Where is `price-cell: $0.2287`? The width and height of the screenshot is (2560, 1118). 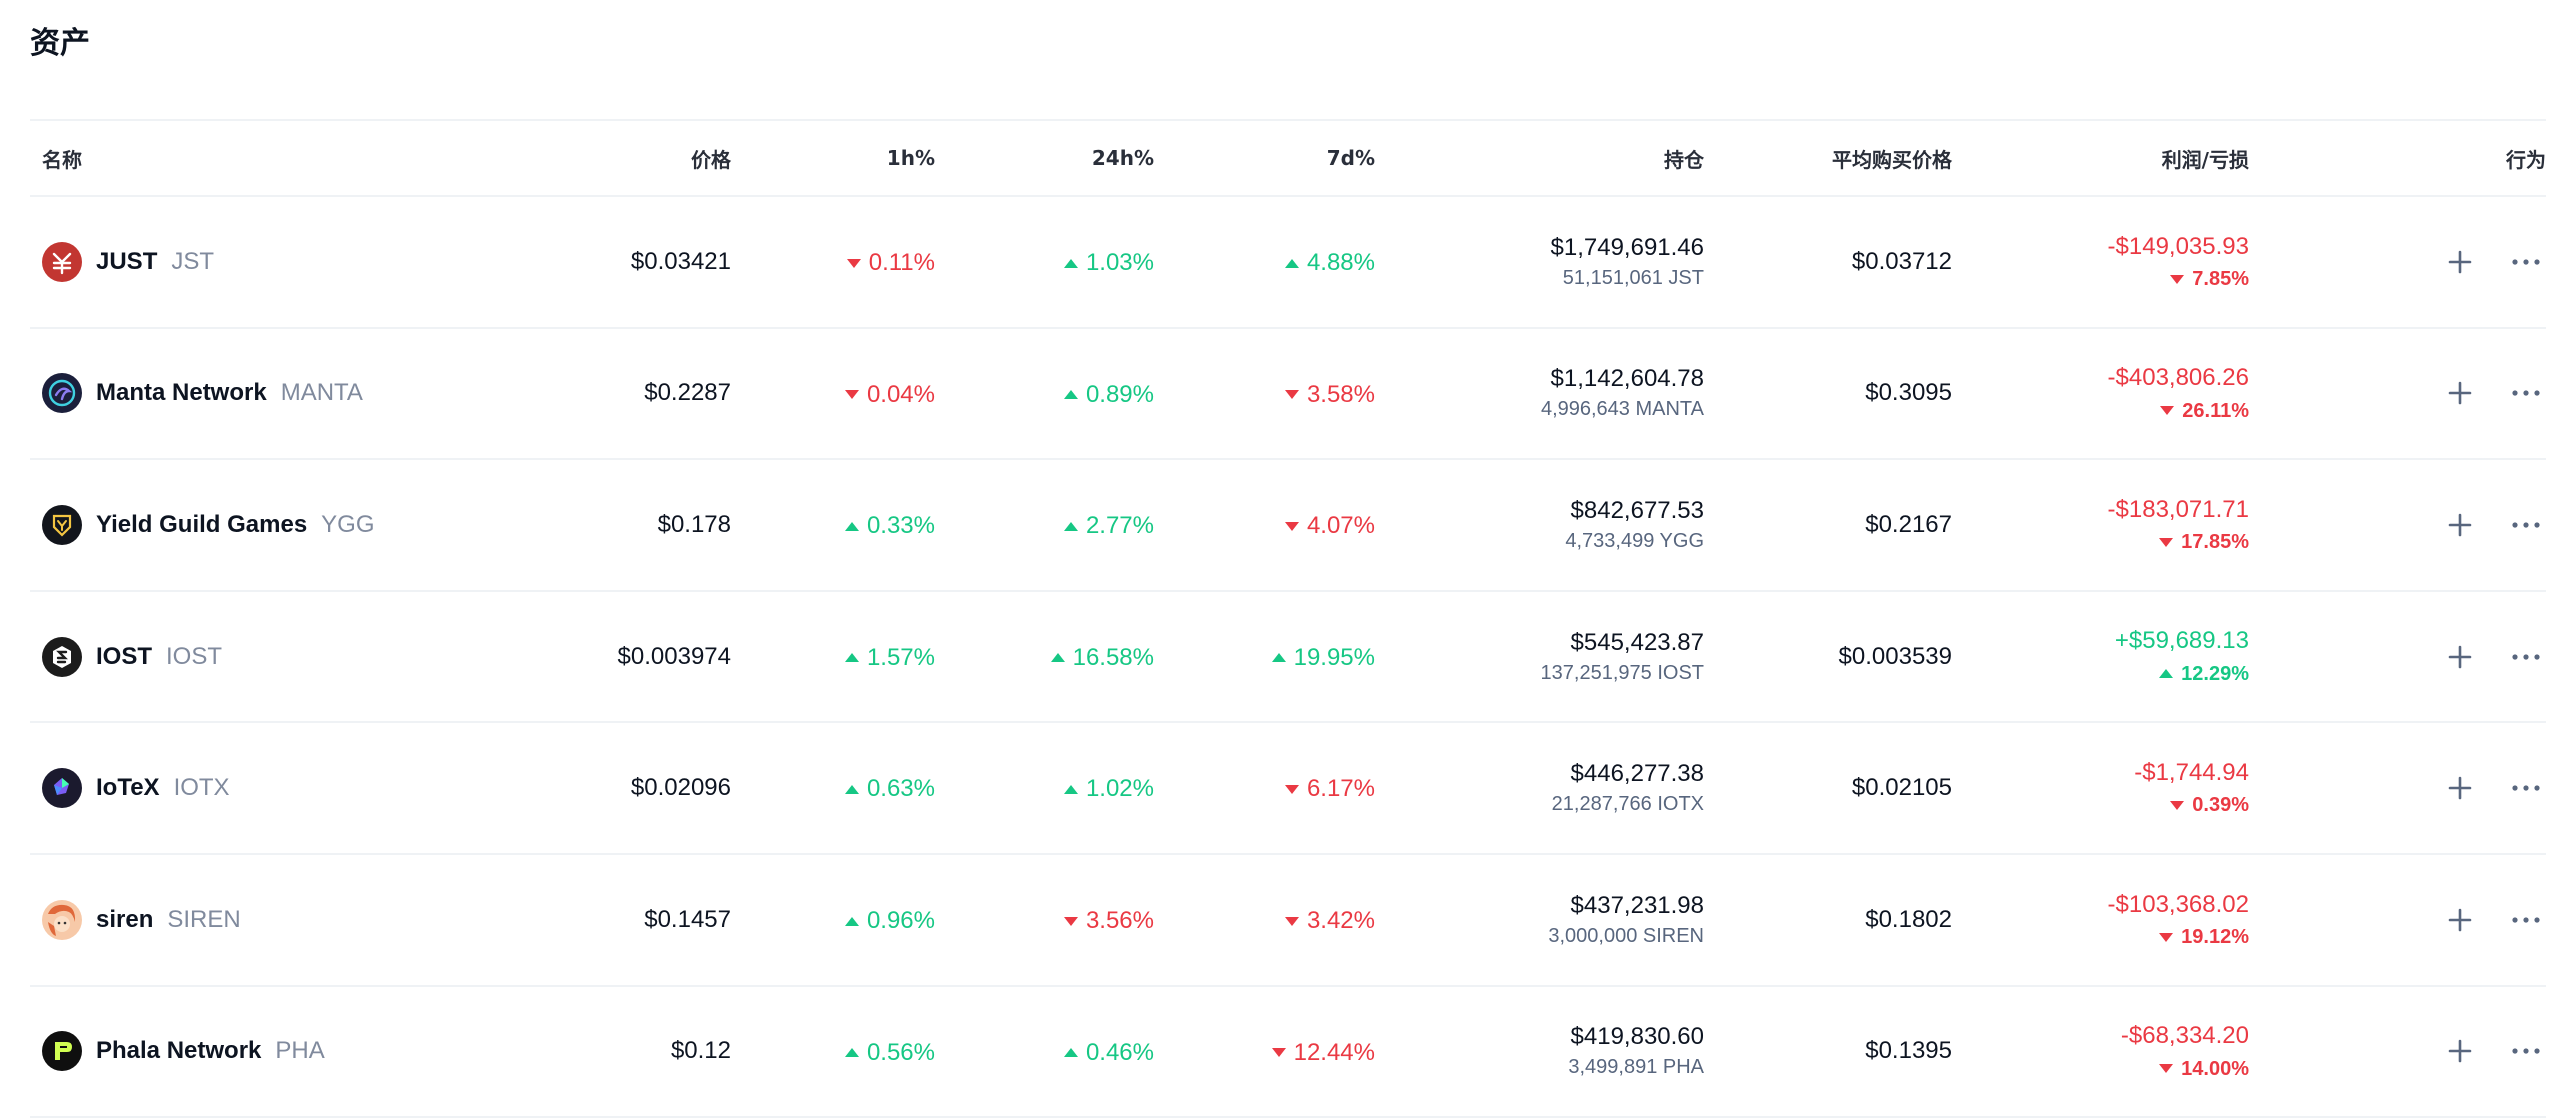
price-cell: $0.2287 is located at coordinates (687, 393).